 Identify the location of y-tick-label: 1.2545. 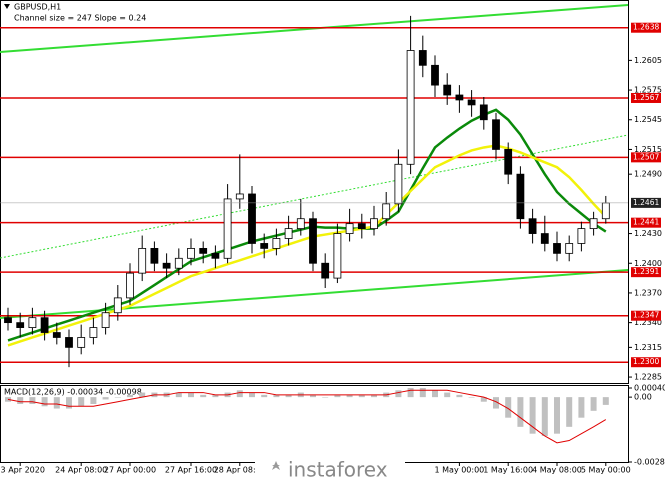
(648, 119).